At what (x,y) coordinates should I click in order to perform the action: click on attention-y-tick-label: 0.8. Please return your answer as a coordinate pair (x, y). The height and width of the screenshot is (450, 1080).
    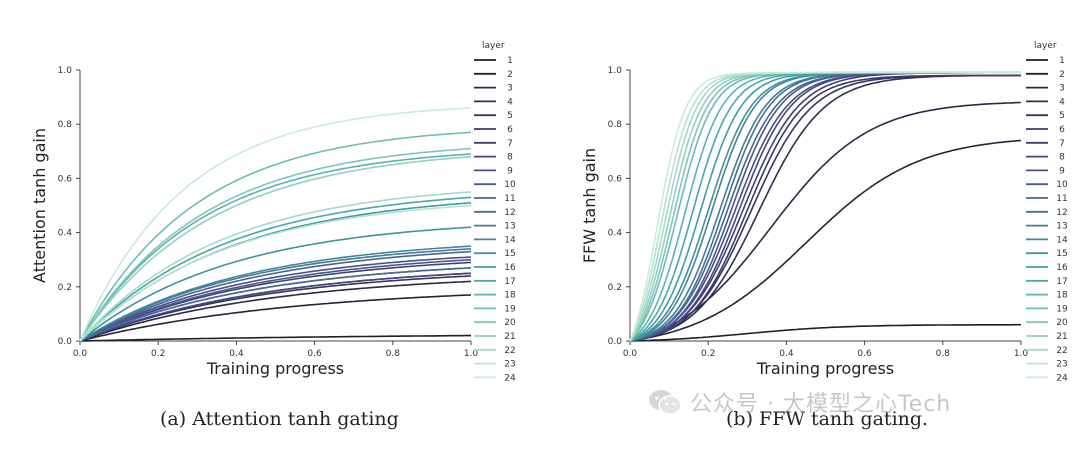
    Looking at the image, I should click on (65, 125).